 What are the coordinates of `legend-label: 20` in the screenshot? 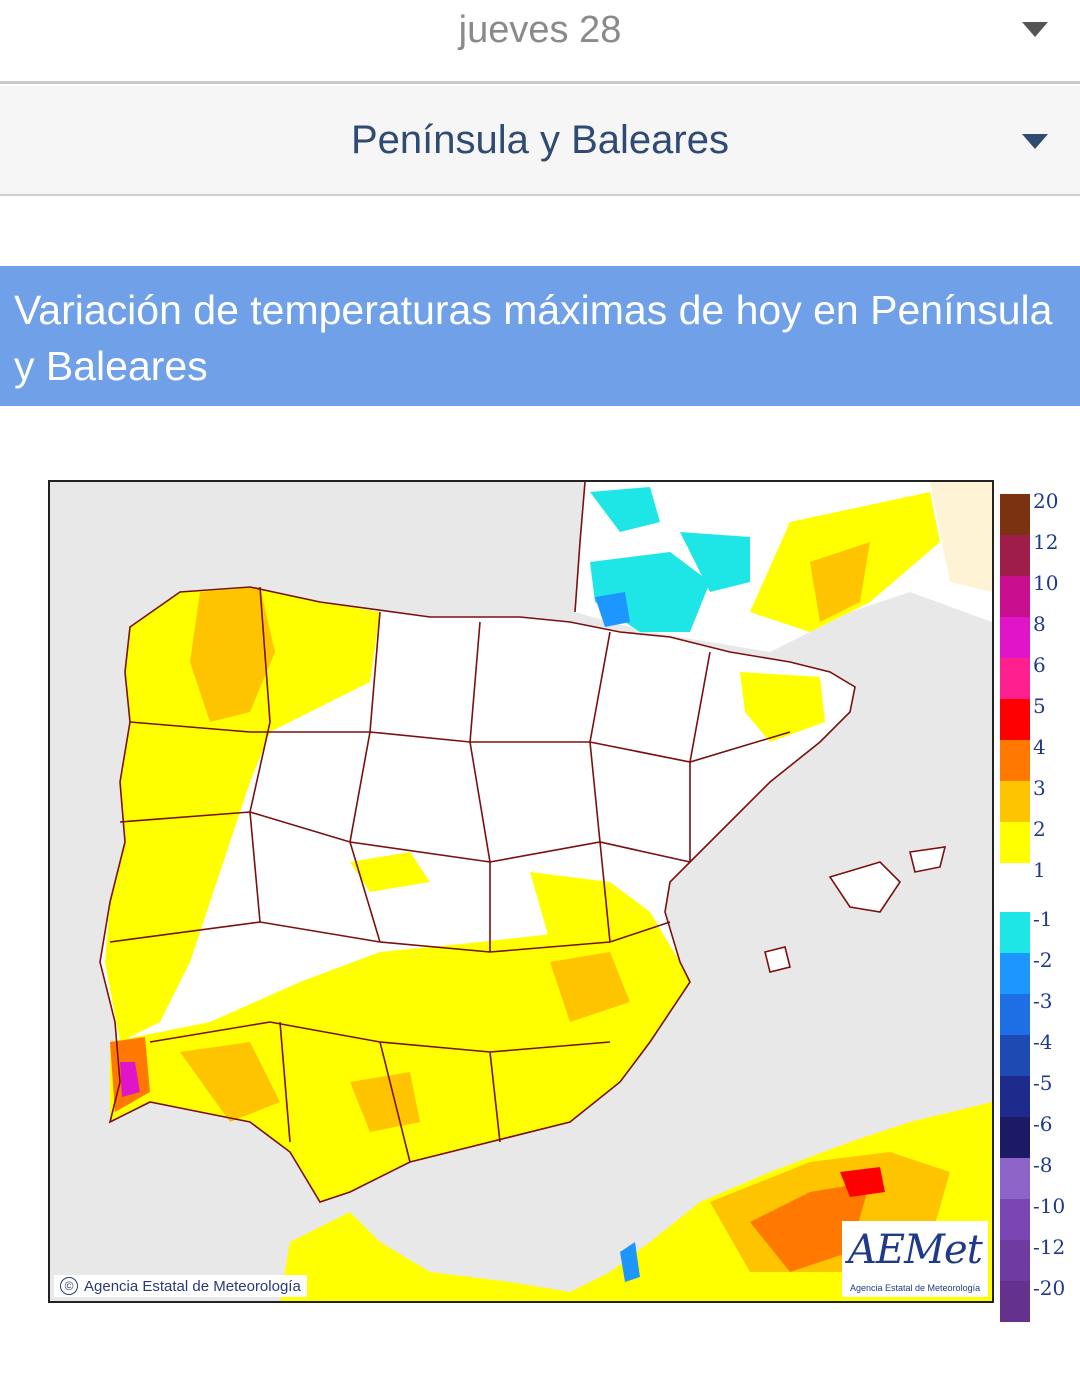 It's located at (1046, 501).